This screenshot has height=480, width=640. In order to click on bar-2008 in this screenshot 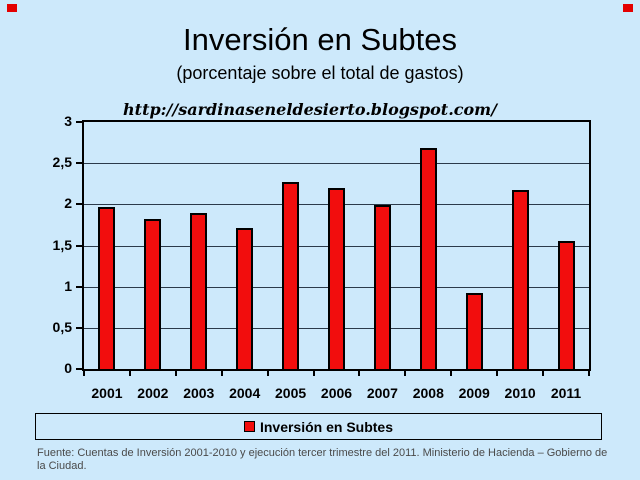, I will do `click(428, 258)`.